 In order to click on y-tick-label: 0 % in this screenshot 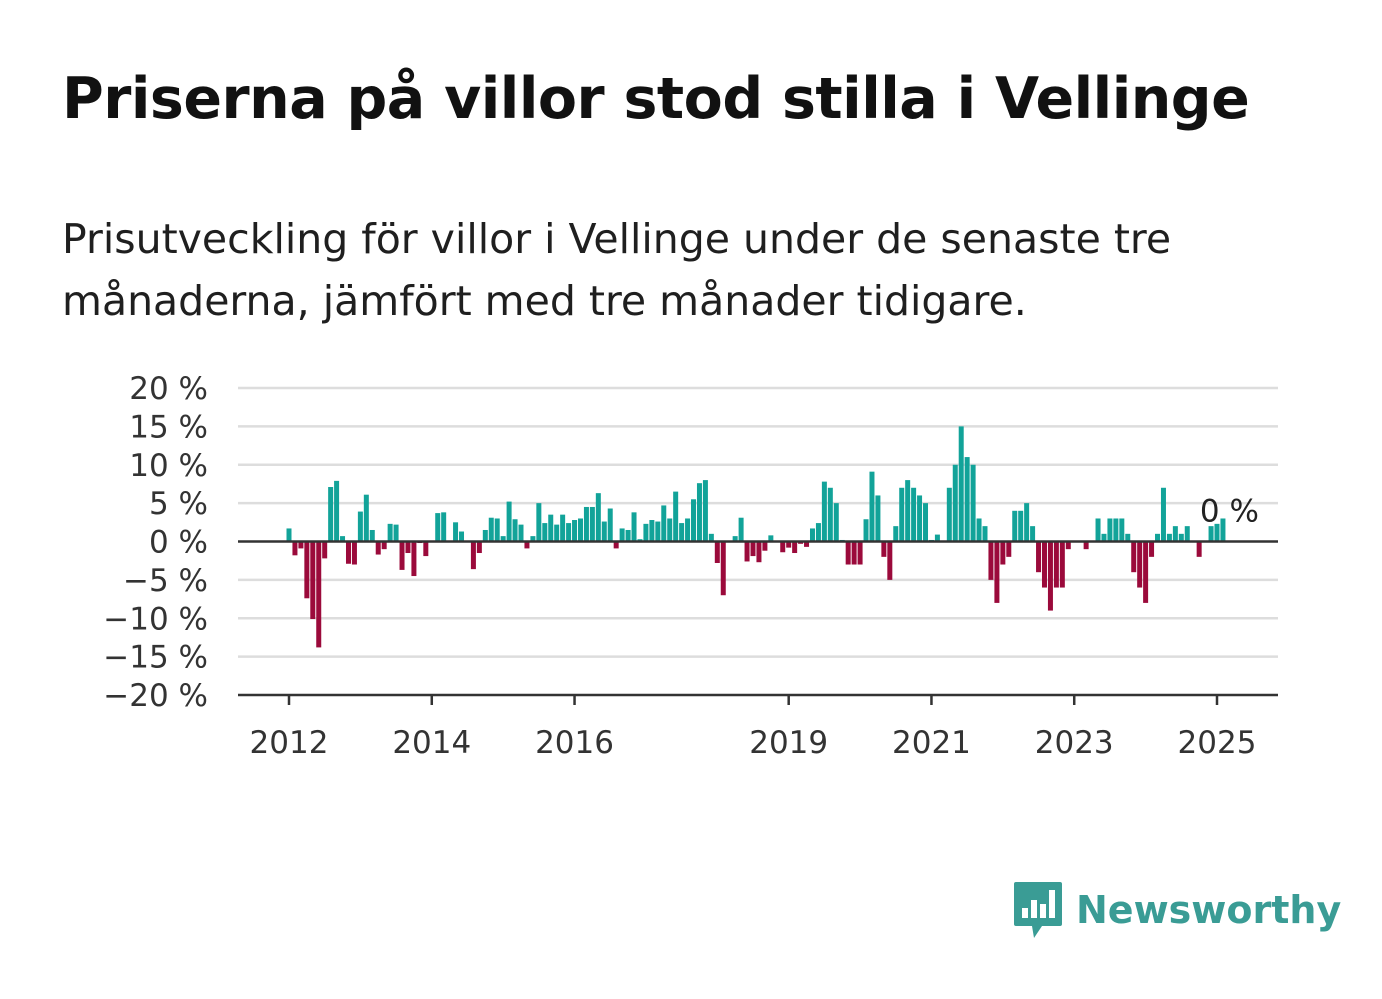, I will do `click(178, 543)`.